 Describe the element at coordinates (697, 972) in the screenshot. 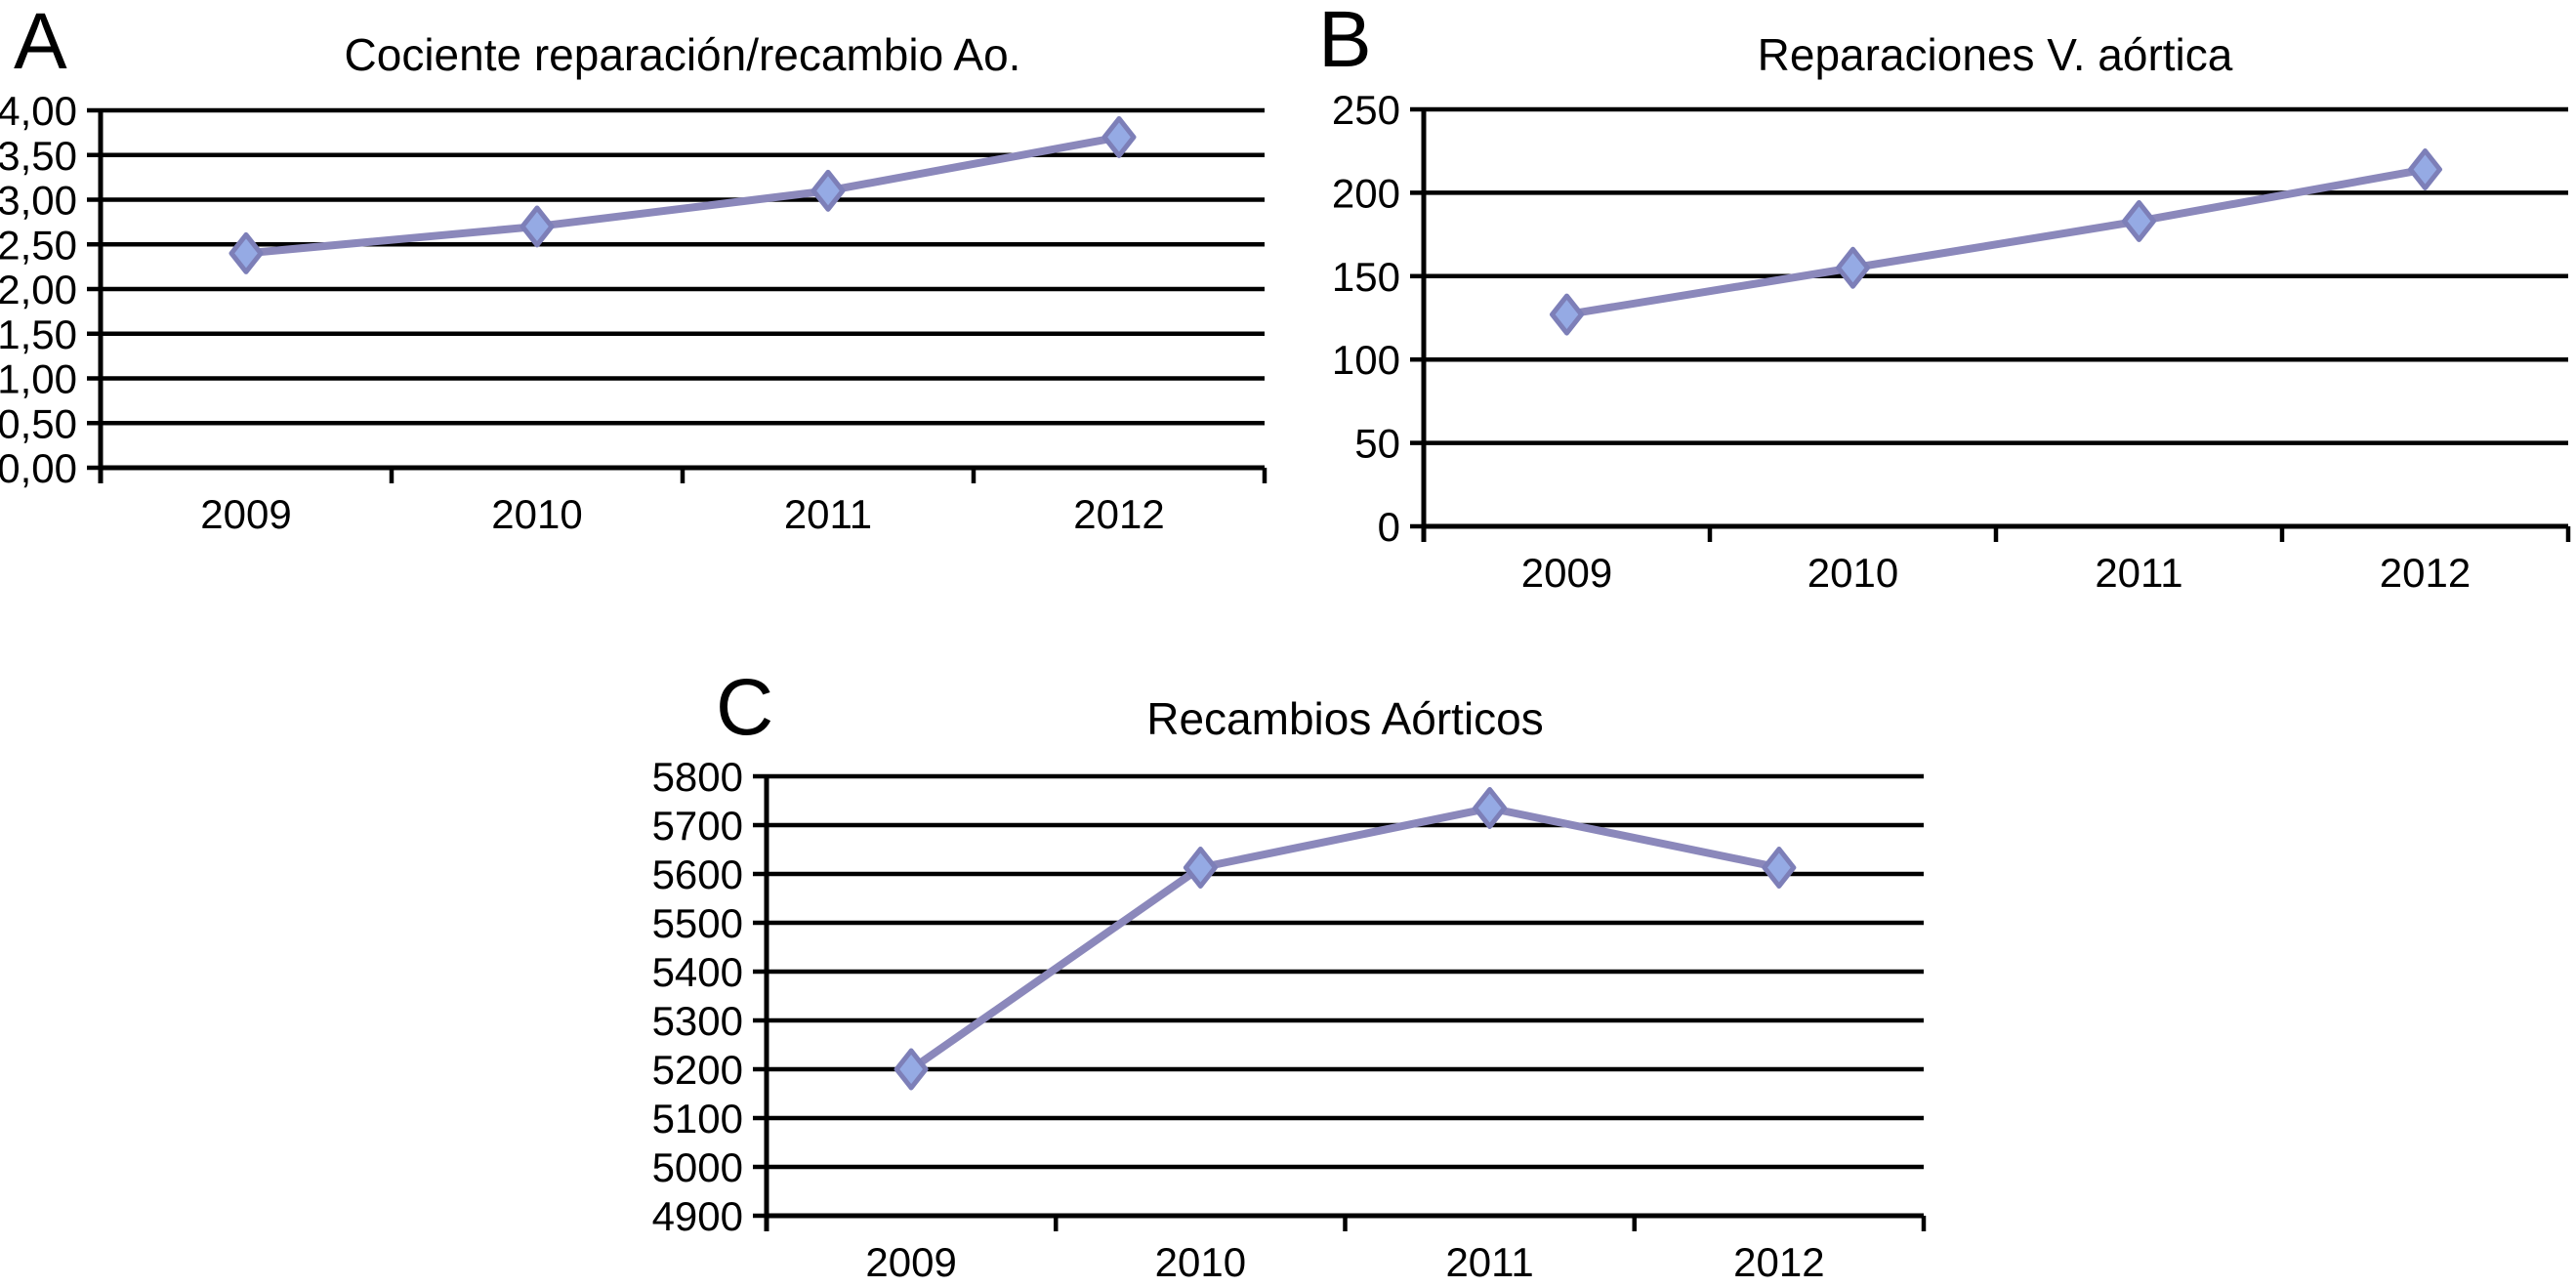

I see `y-tick-label: 5400` at that location.